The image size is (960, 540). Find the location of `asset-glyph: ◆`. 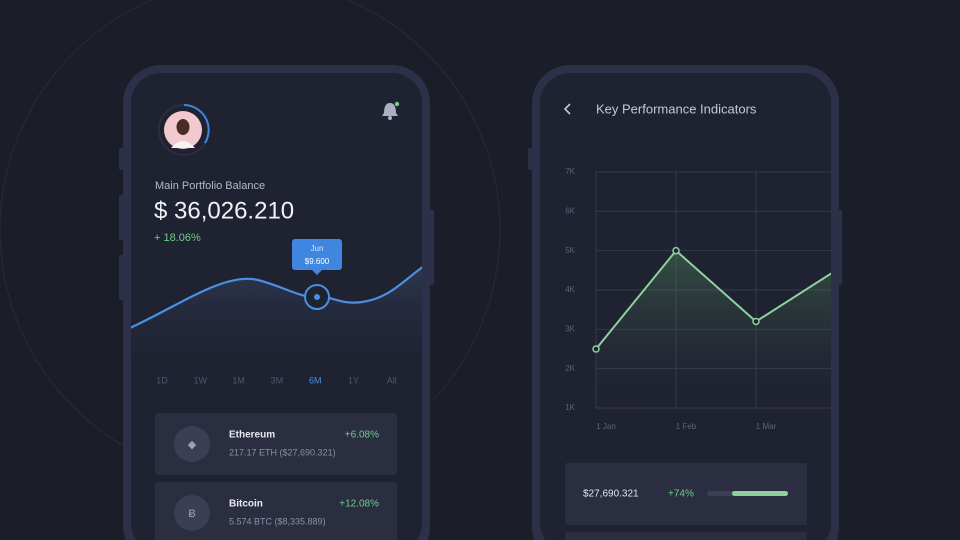

asset-glyph: ◆ is located at coordinates (192, 445).